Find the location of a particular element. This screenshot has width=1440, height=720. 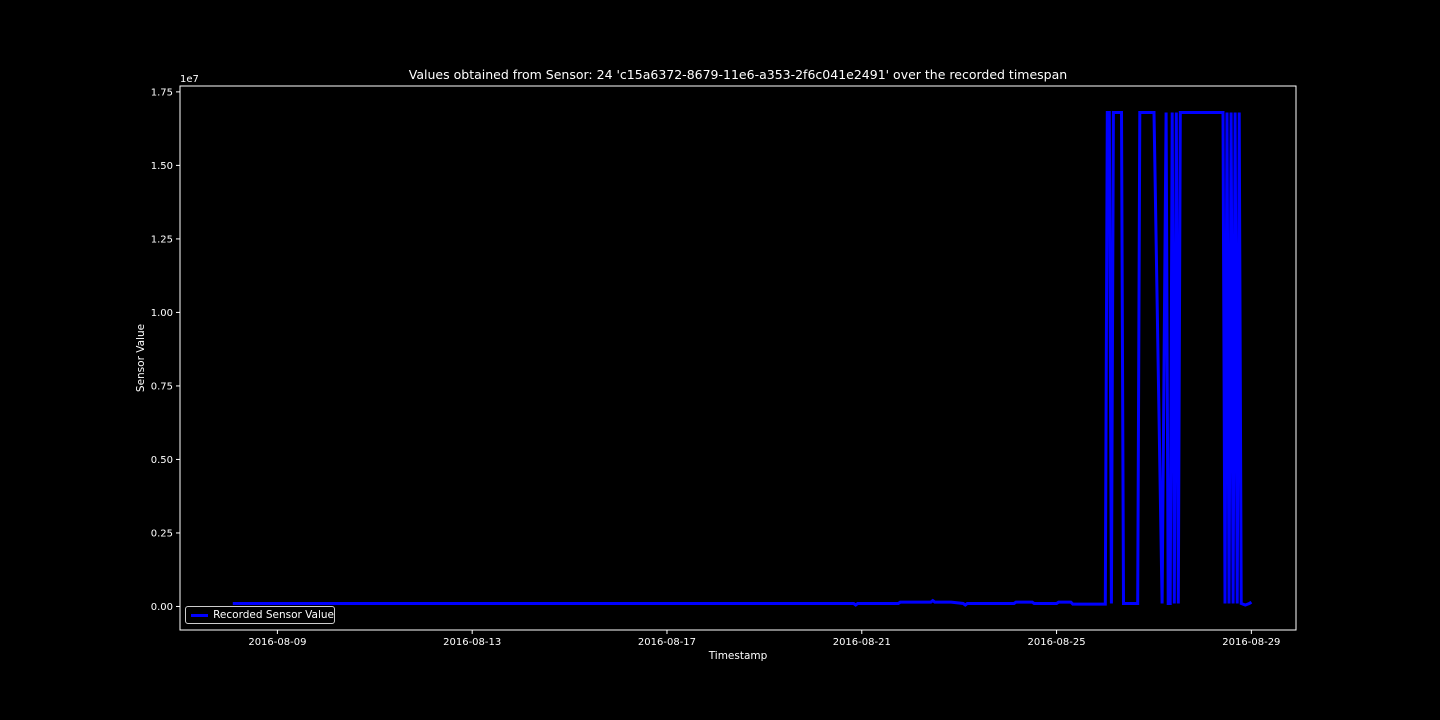

y-tick-label: 0.50 is located at coordinates (162, 460).